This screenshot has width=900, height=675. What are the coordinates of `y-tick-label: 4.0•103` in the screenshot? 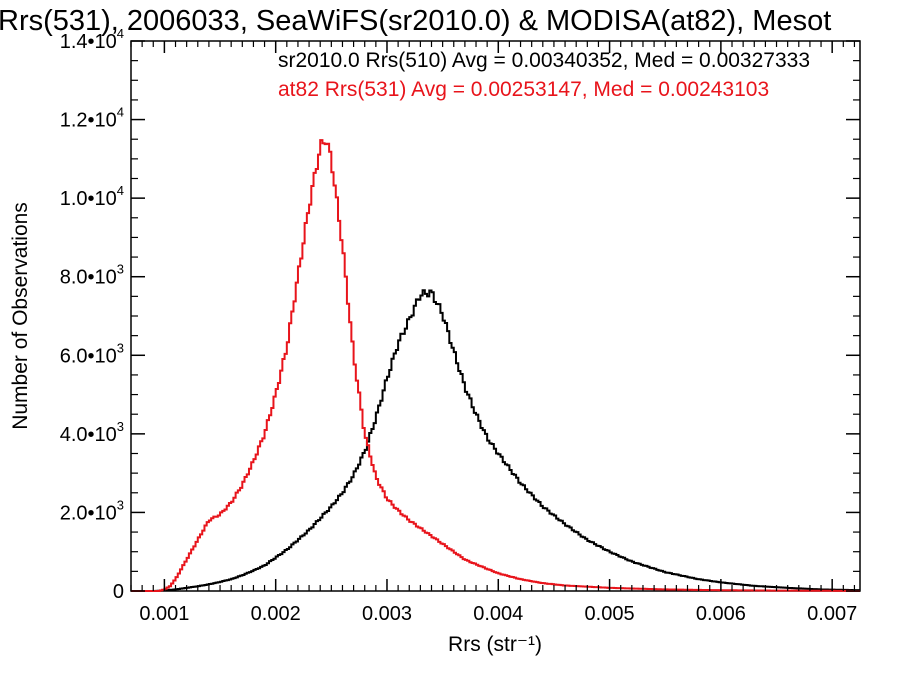 It's located at (92, 432).